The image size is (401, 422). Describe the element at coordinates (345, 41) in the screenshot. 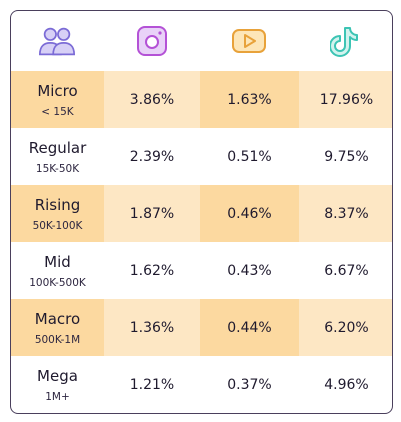

I see `tiktok-icon` at that location.